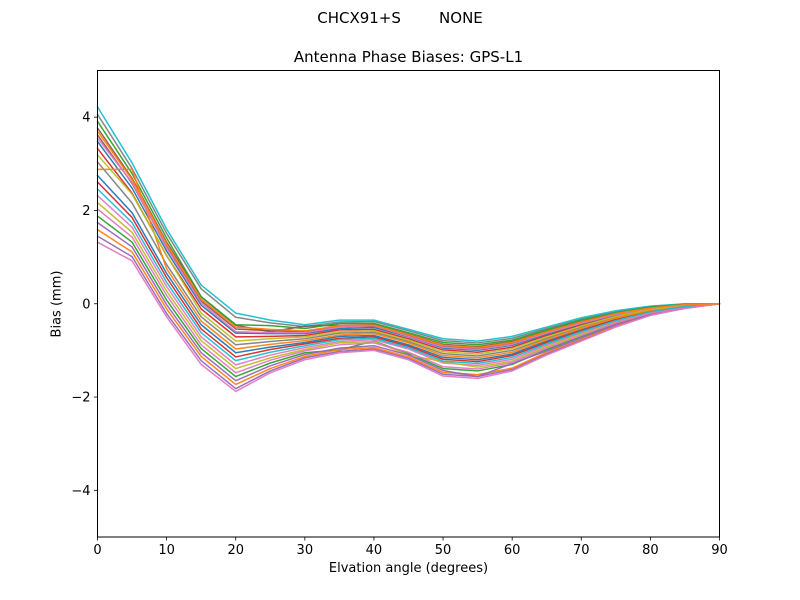 The height and width of the screenshot is (600, 800). What do you see at coordinates (305, 550) in the screenshot?
I see `x-tick-label: 30` at bounding box center [305, 550].